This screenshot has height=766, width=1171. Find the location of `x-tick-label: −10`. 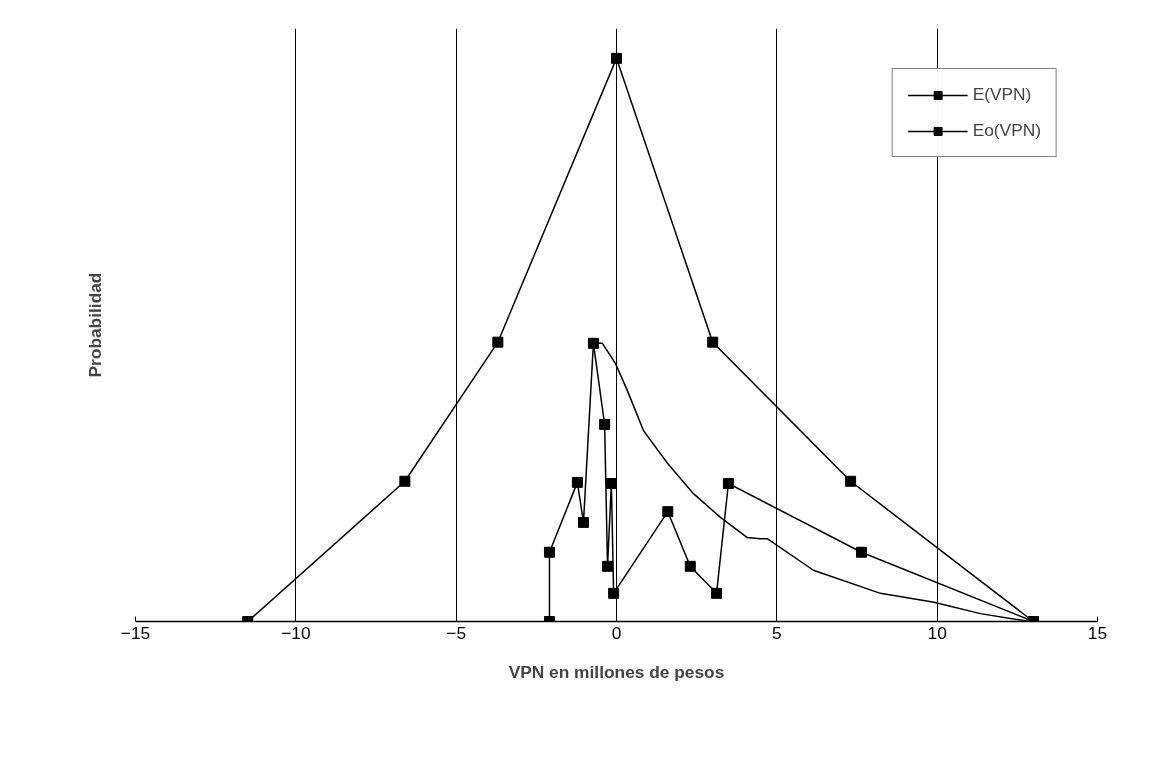

x-tick-label: −10 is located at coordinates (296, 632).